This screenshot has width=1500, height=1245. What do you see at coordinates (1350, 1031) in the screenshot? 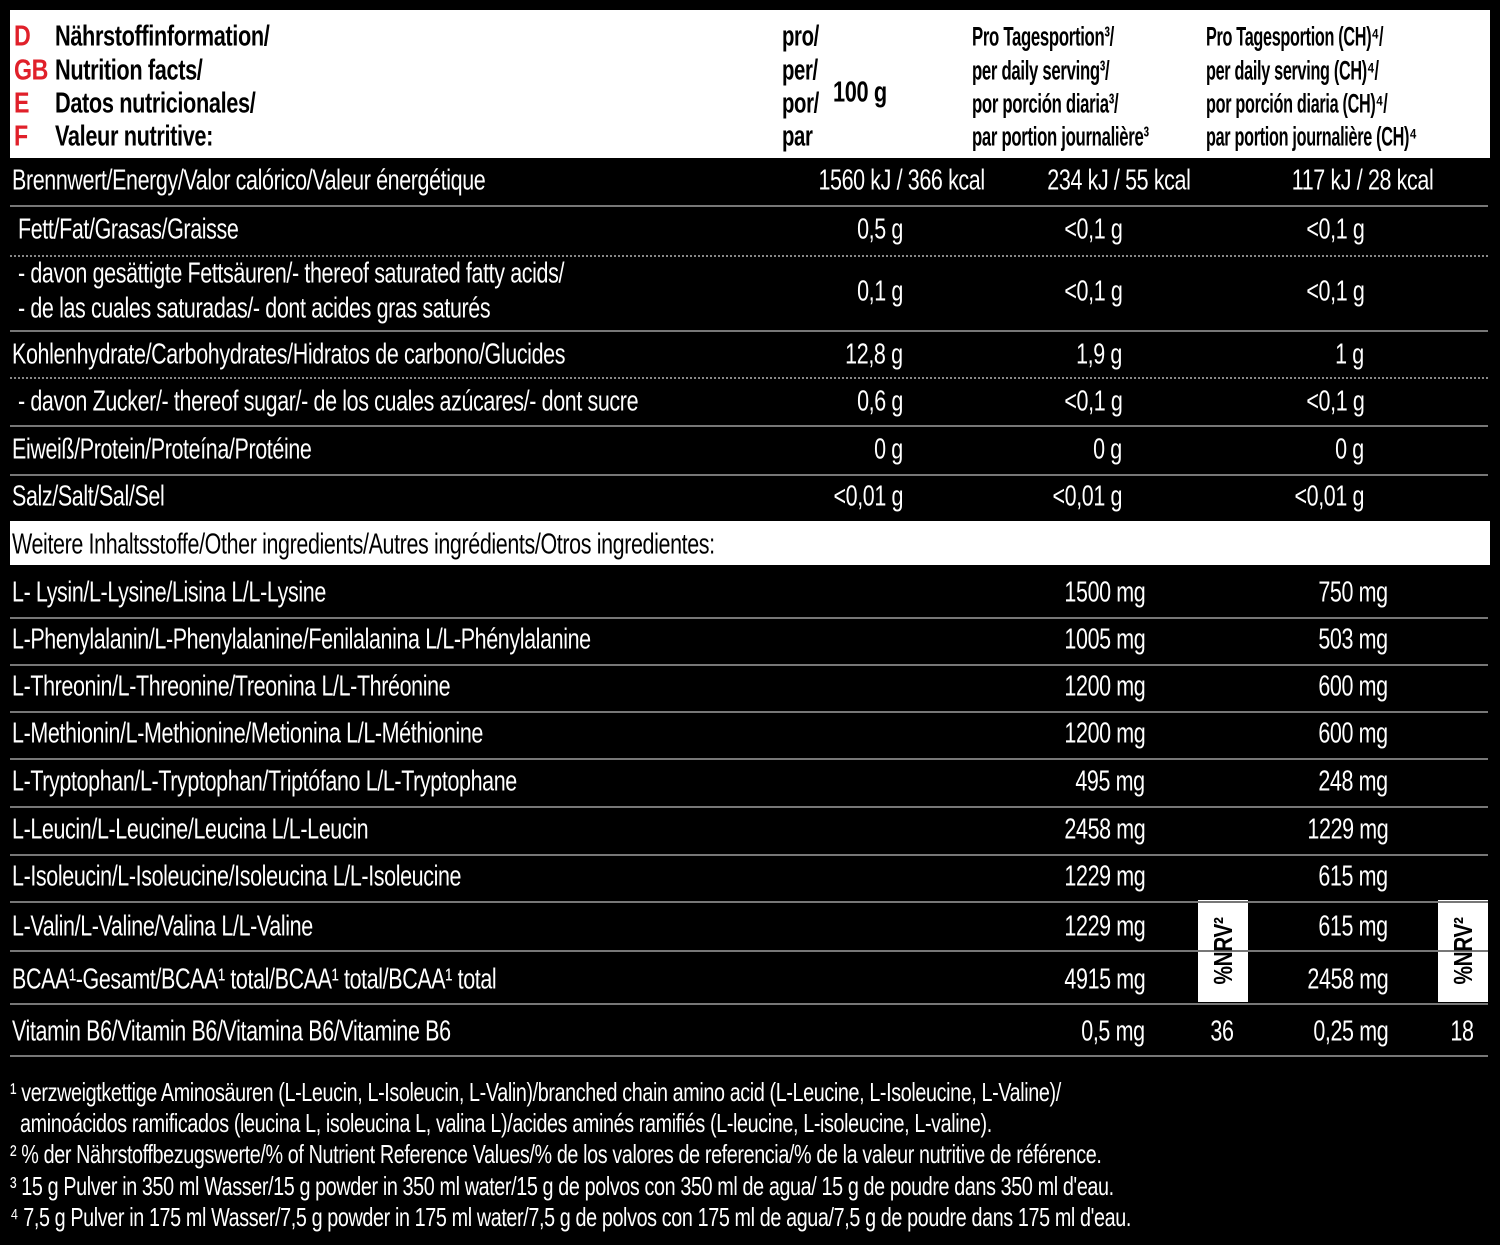
I see `value-daily-ch: 0,25 mg` at bounding box center [1350, 1031].